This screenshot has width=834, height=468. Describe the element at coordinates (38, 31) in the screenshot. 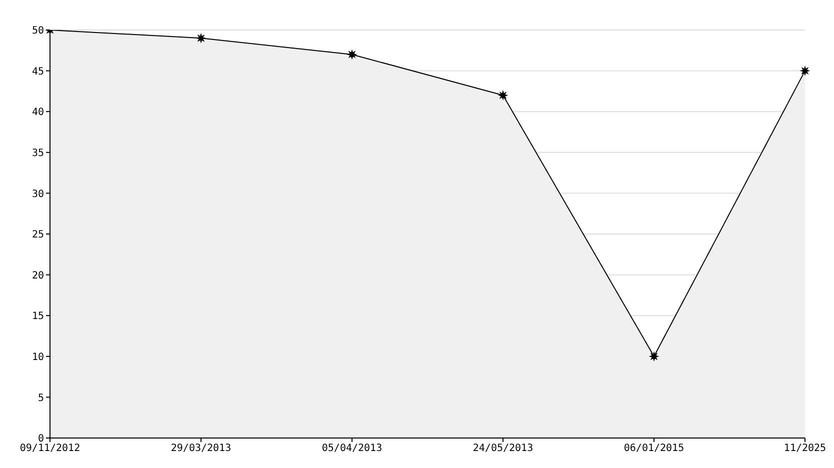

I see `y-tick-label: 50` at that location.